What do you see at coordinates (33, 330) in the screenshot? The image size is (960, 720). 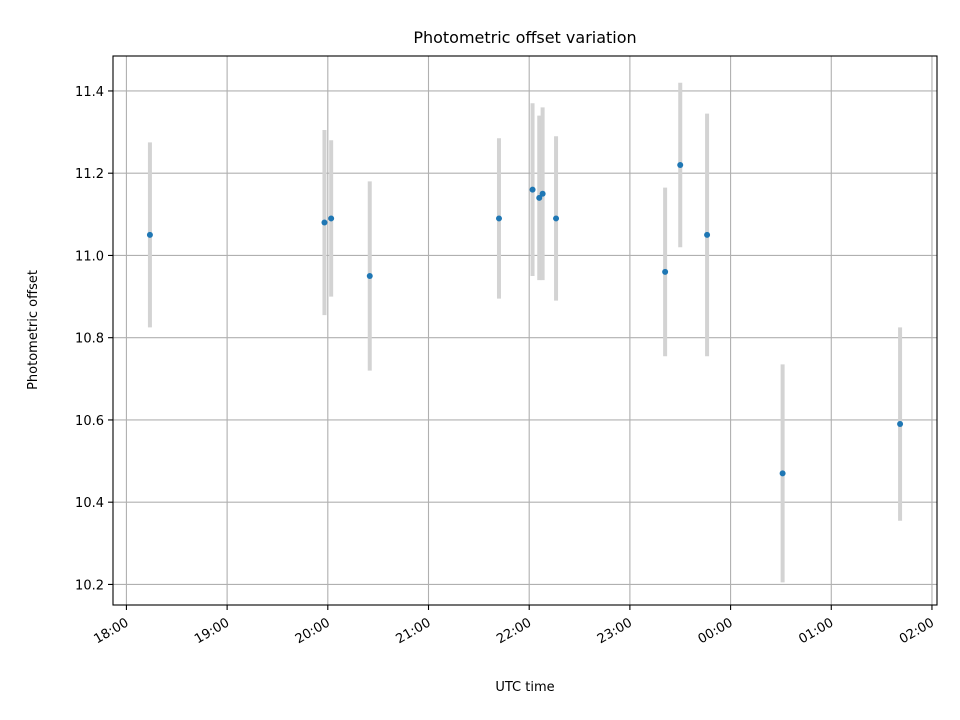 I see `y-axis-label: Photometric offset` at bounding box center [33, 330].